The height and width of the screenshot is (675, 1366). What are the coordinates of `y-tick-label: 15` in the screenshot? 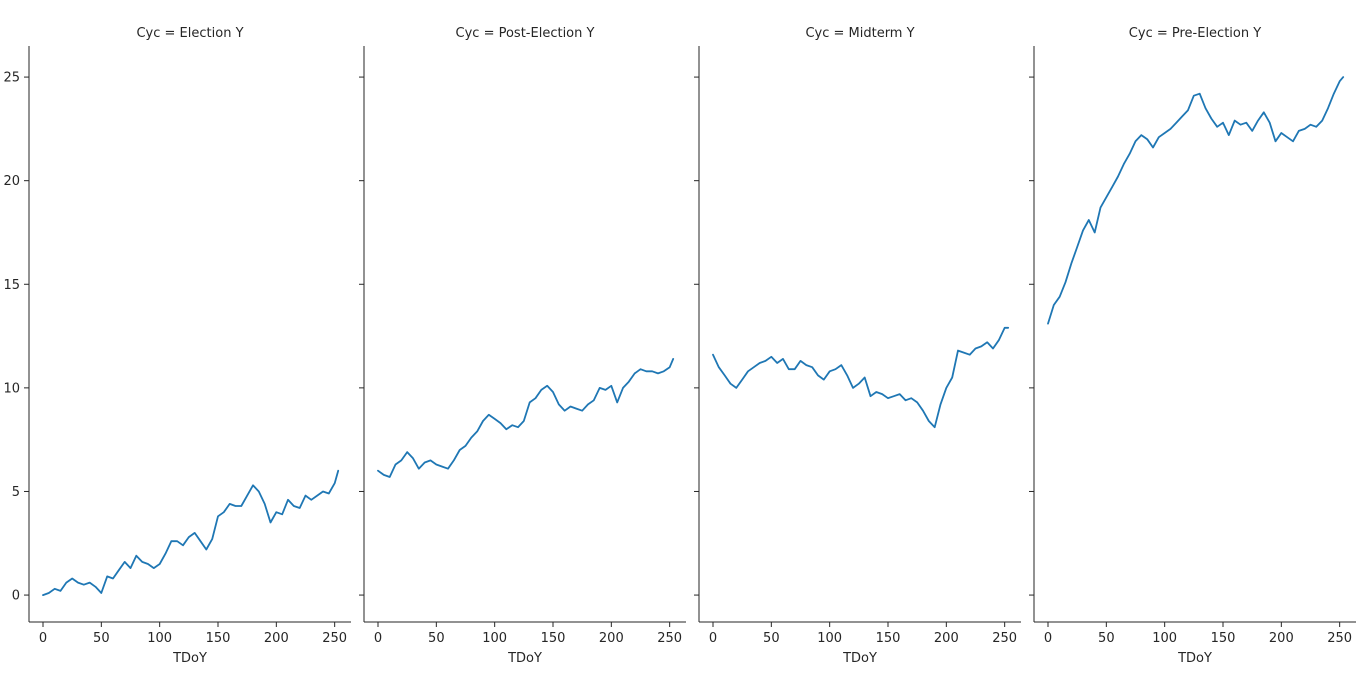 It's located at (11, 285).